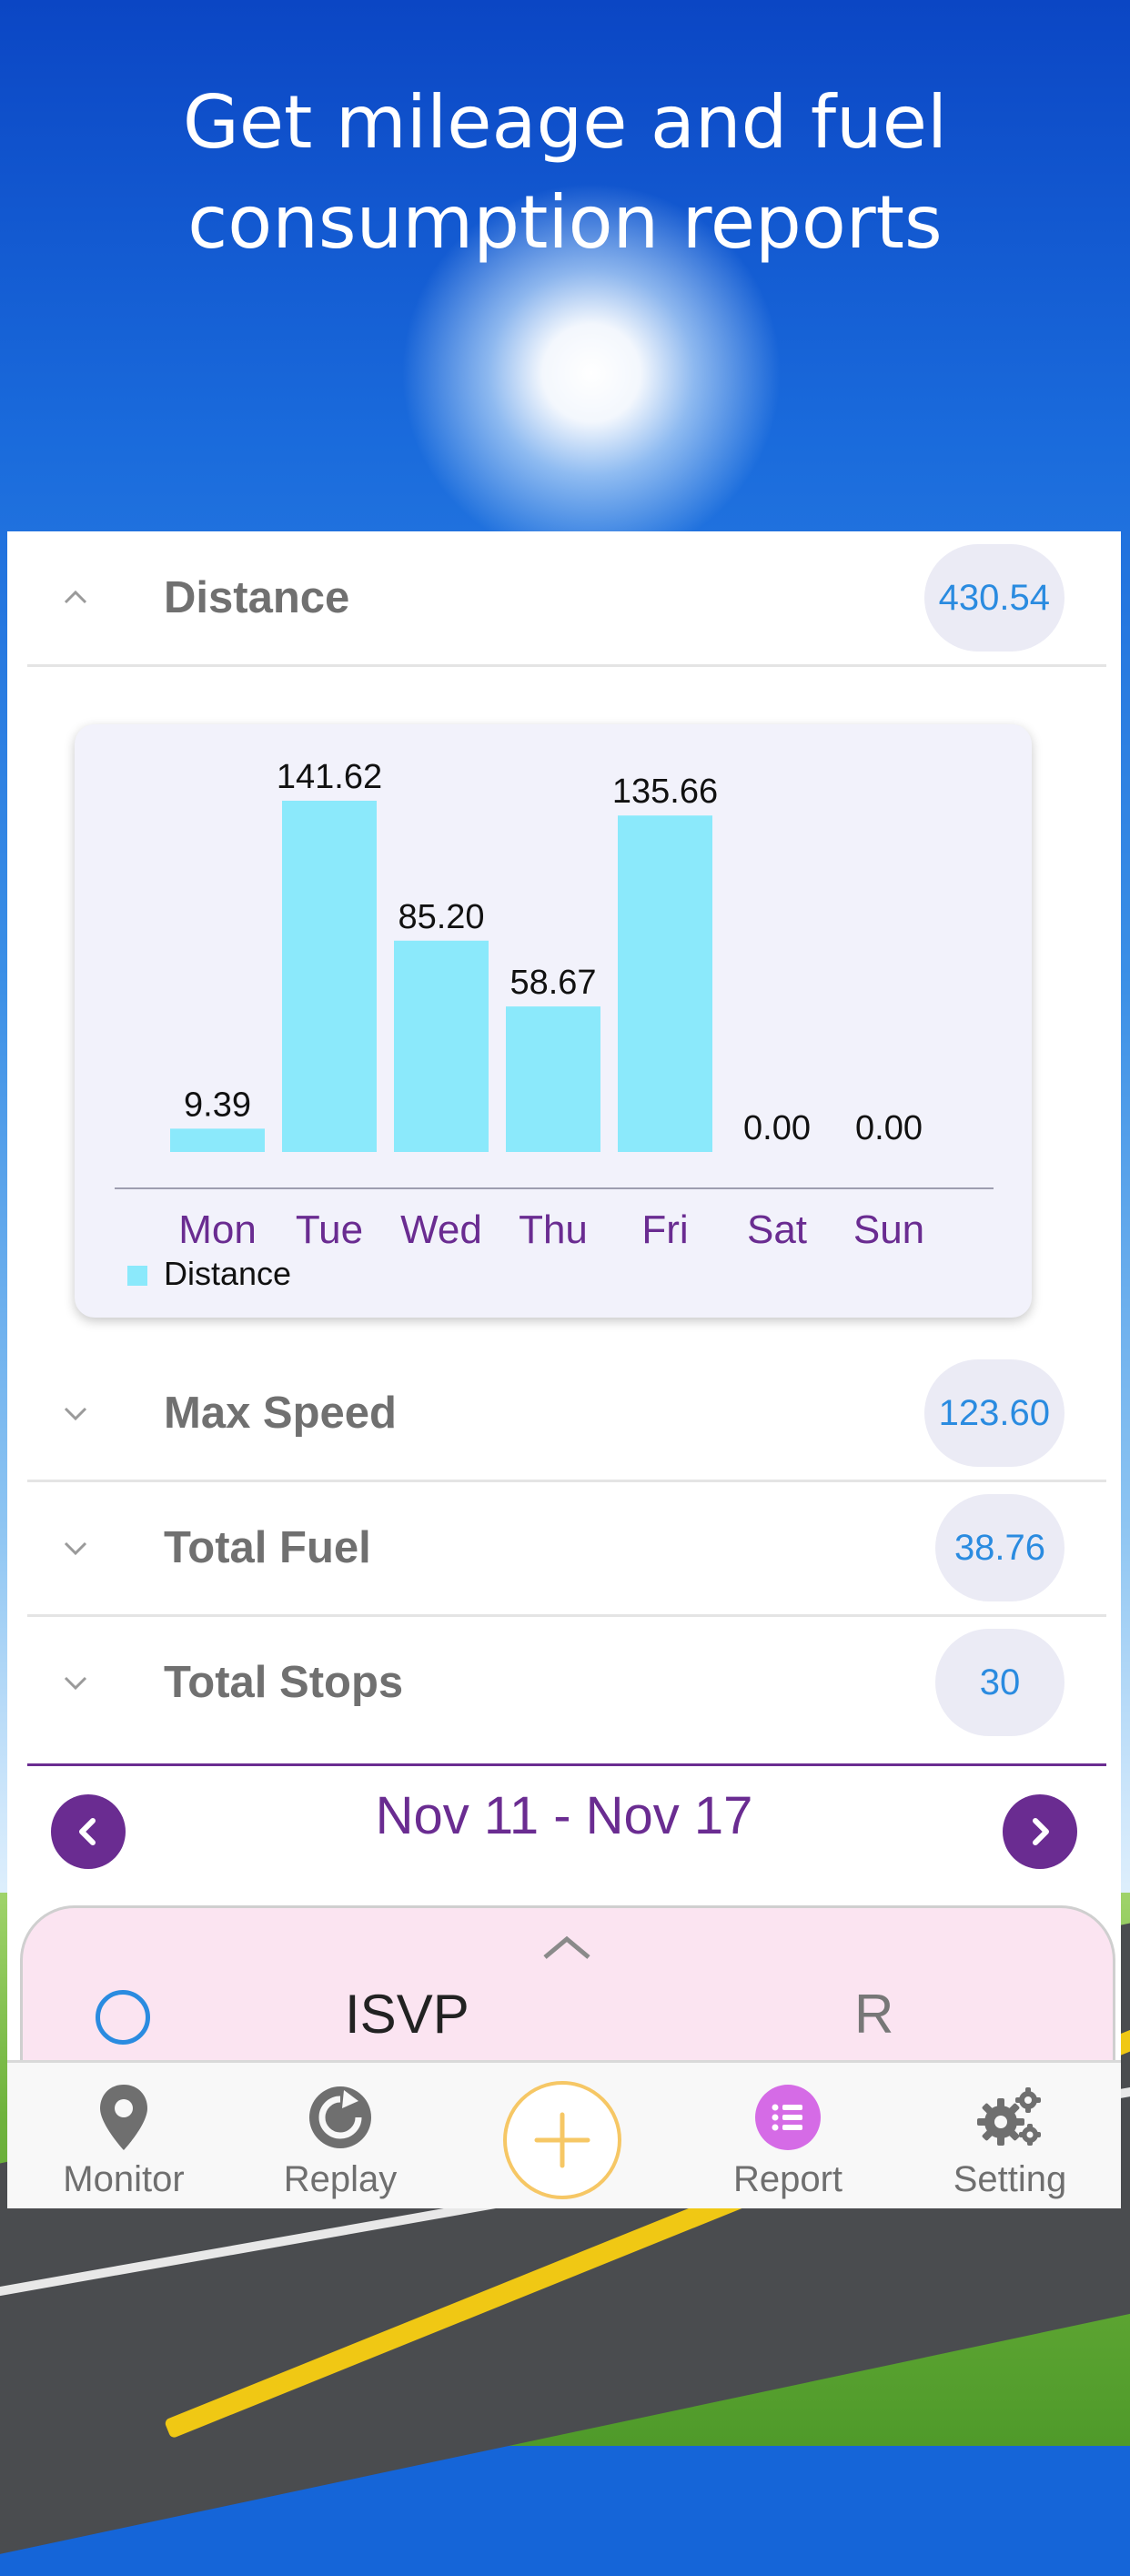 The image size is (1130, 2576). I want to click on section-title-total-stops: Total Stops, so click(284, 1682).